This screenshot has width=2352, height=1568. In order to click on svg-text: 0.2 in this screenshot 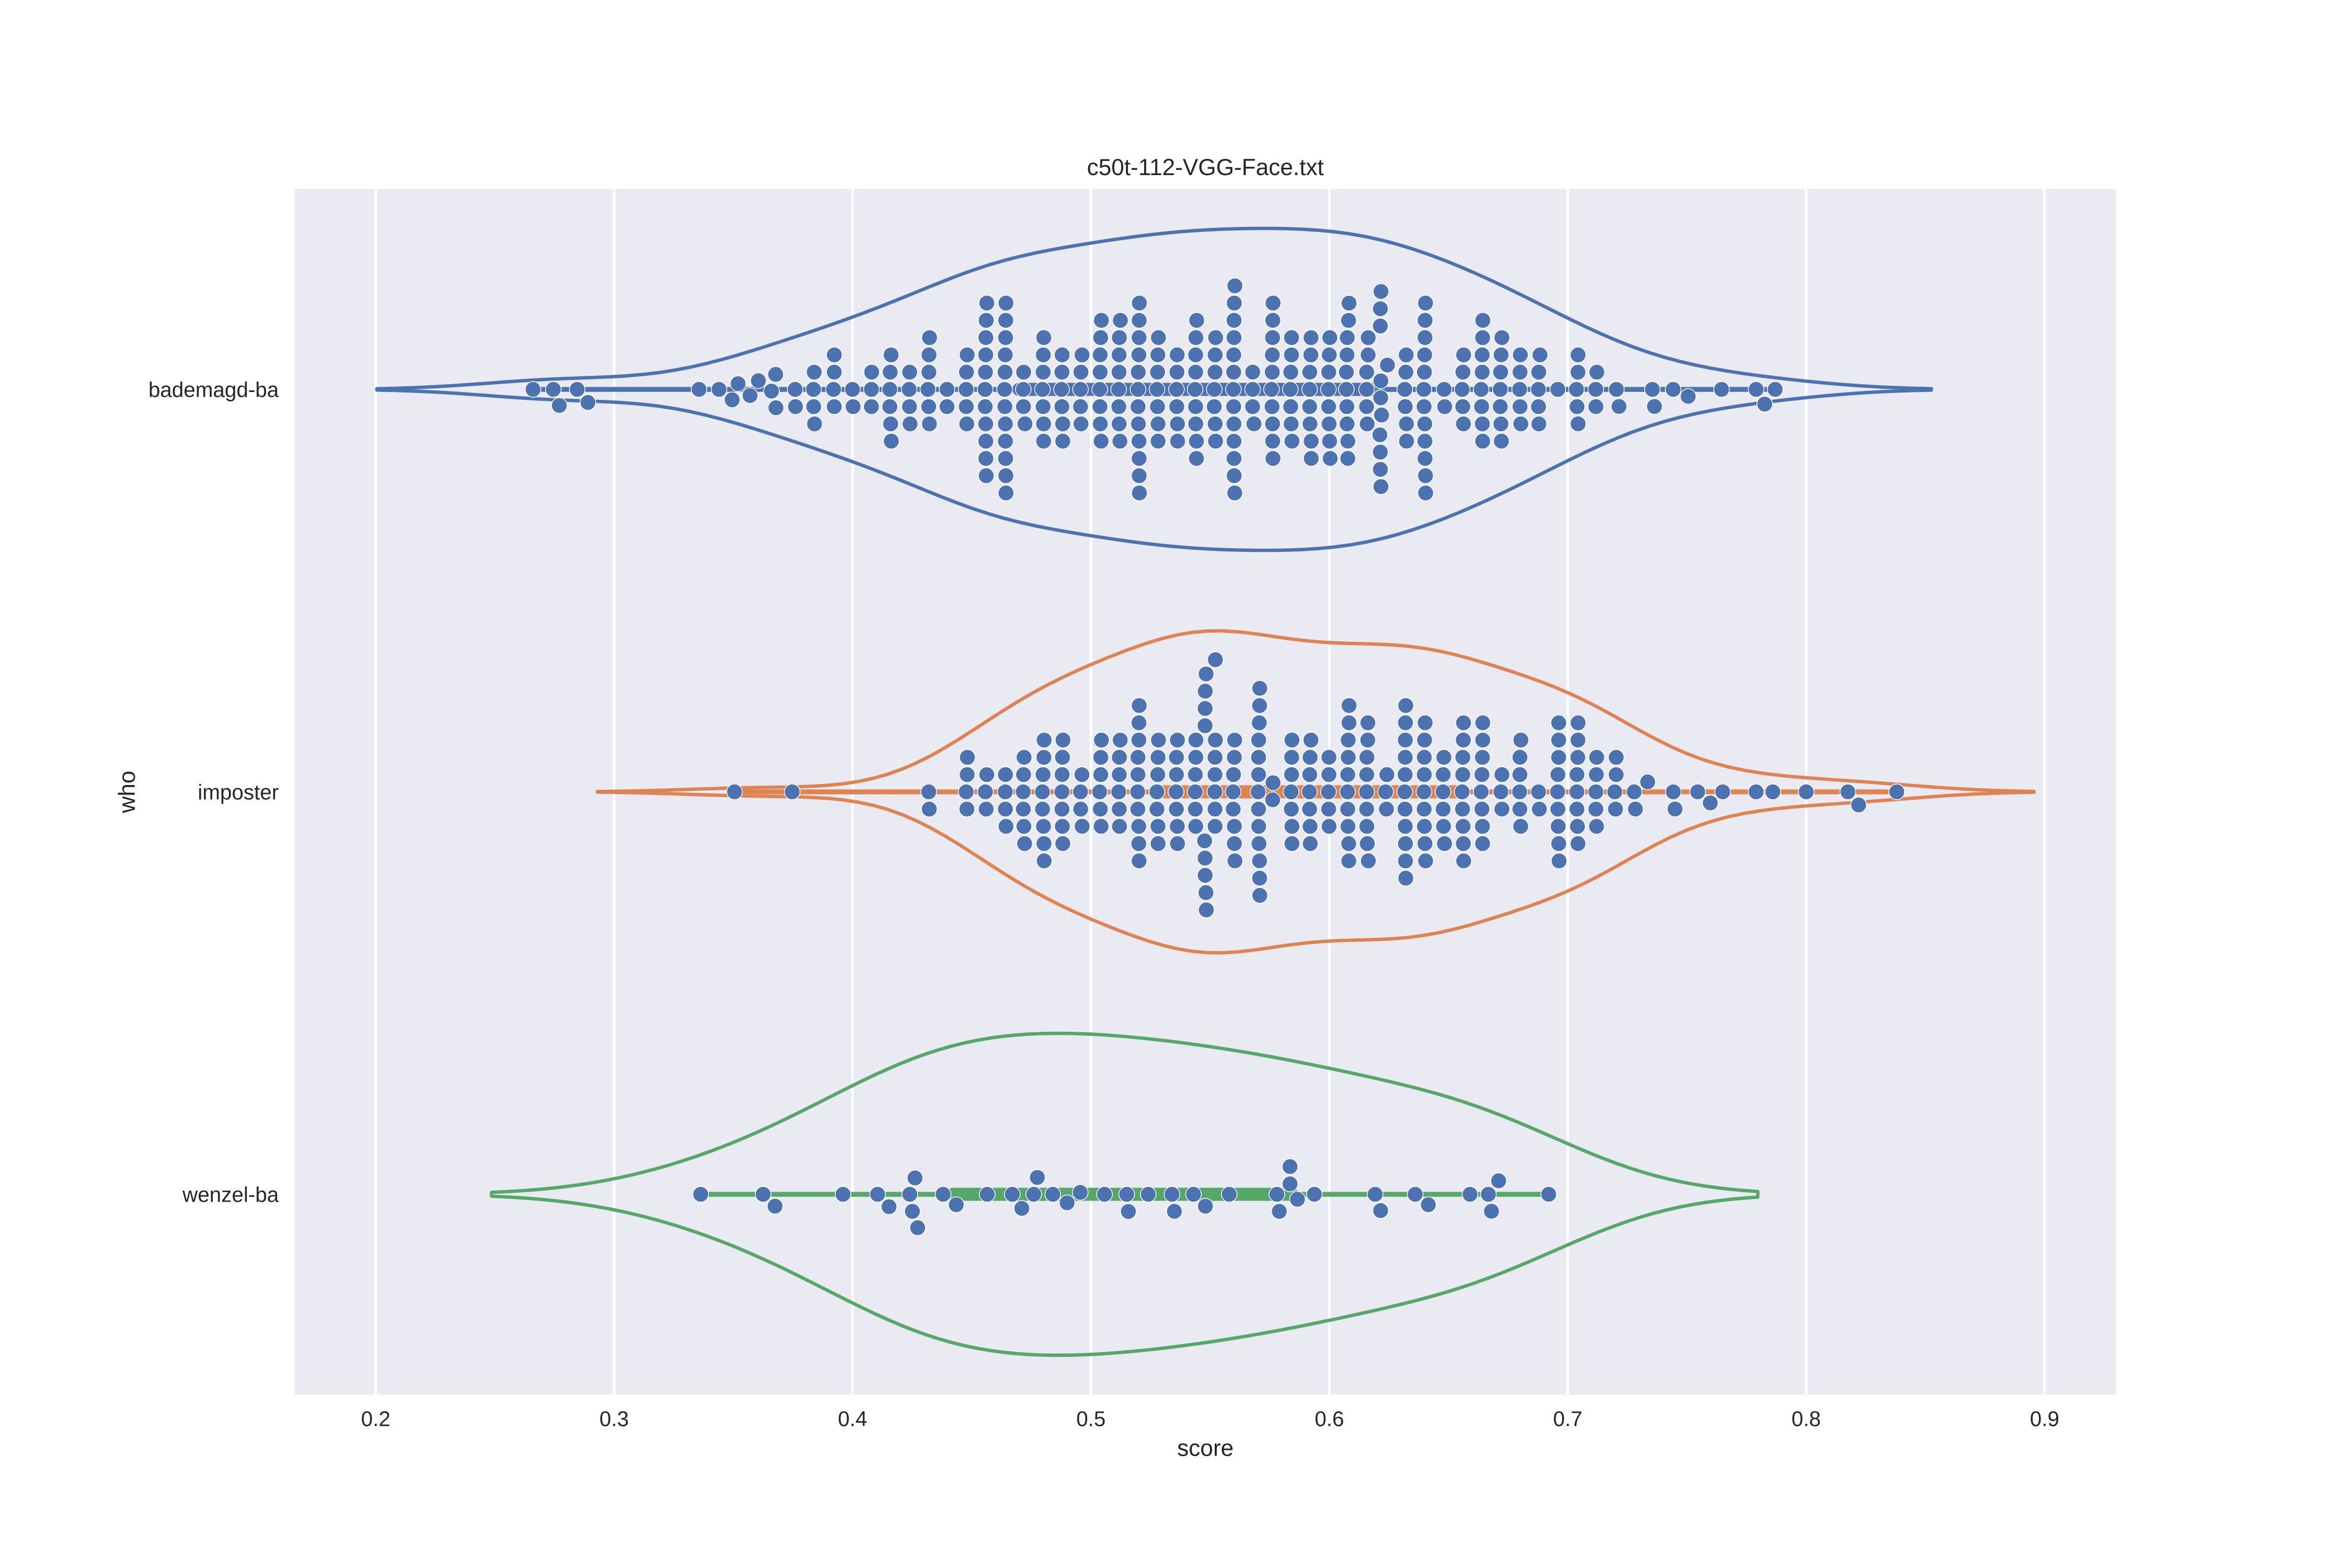, I will do `click(375, 1418)`.